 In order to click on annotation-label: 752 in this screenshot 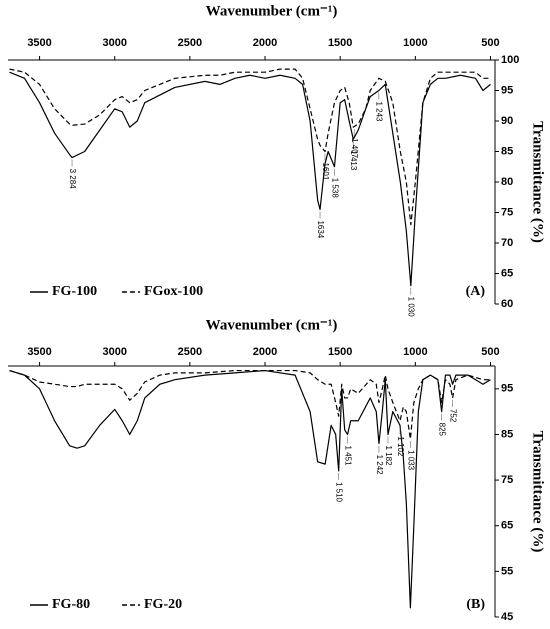, I will do `click(453, 416)`.